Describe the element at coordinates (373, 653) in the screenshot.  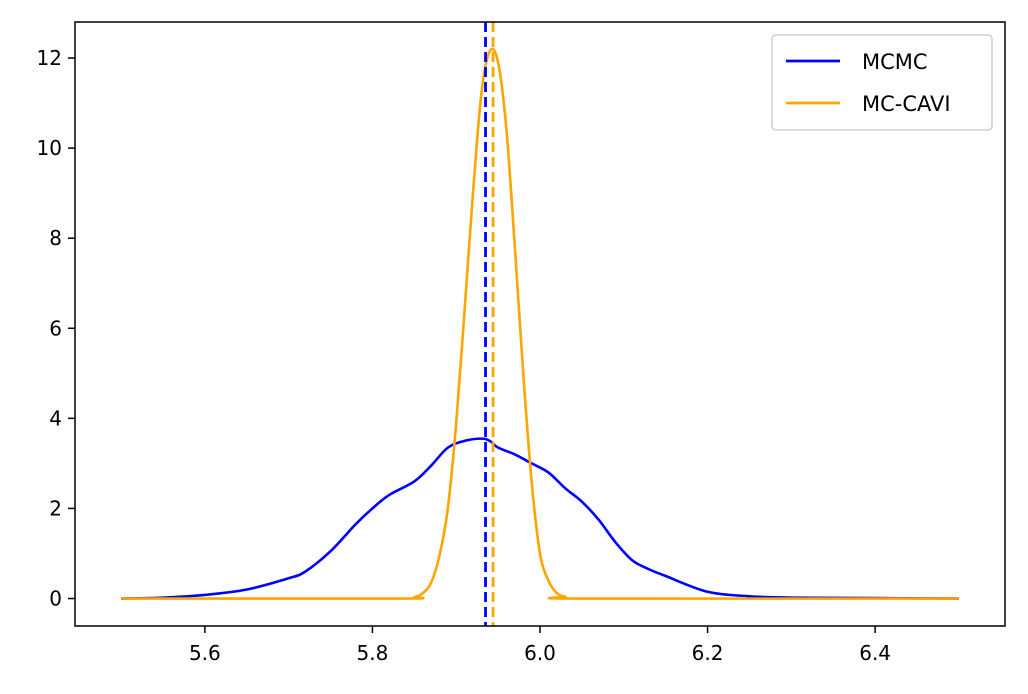
I see `x-tick-label: 5.8` at that location.